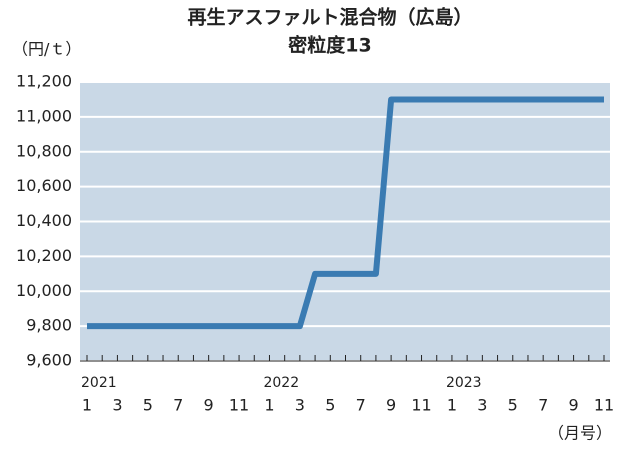 This screenshot has width=623, height=455. I want to click on y-unit: （円/ｔ）, so click(46, 49).